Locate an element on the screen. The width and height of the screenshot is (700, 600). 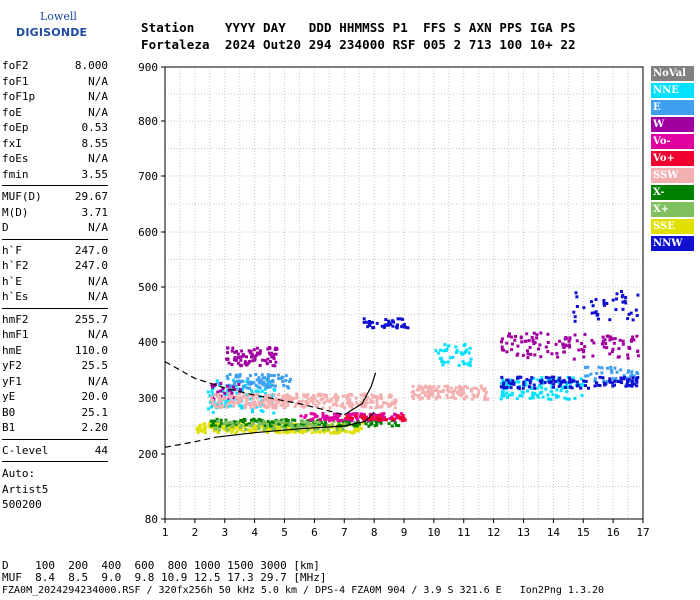
legend: NoVal NNE E W Vo- Vo+ SSW X- X+ SSE NNW is located at coordinates (672, 159).